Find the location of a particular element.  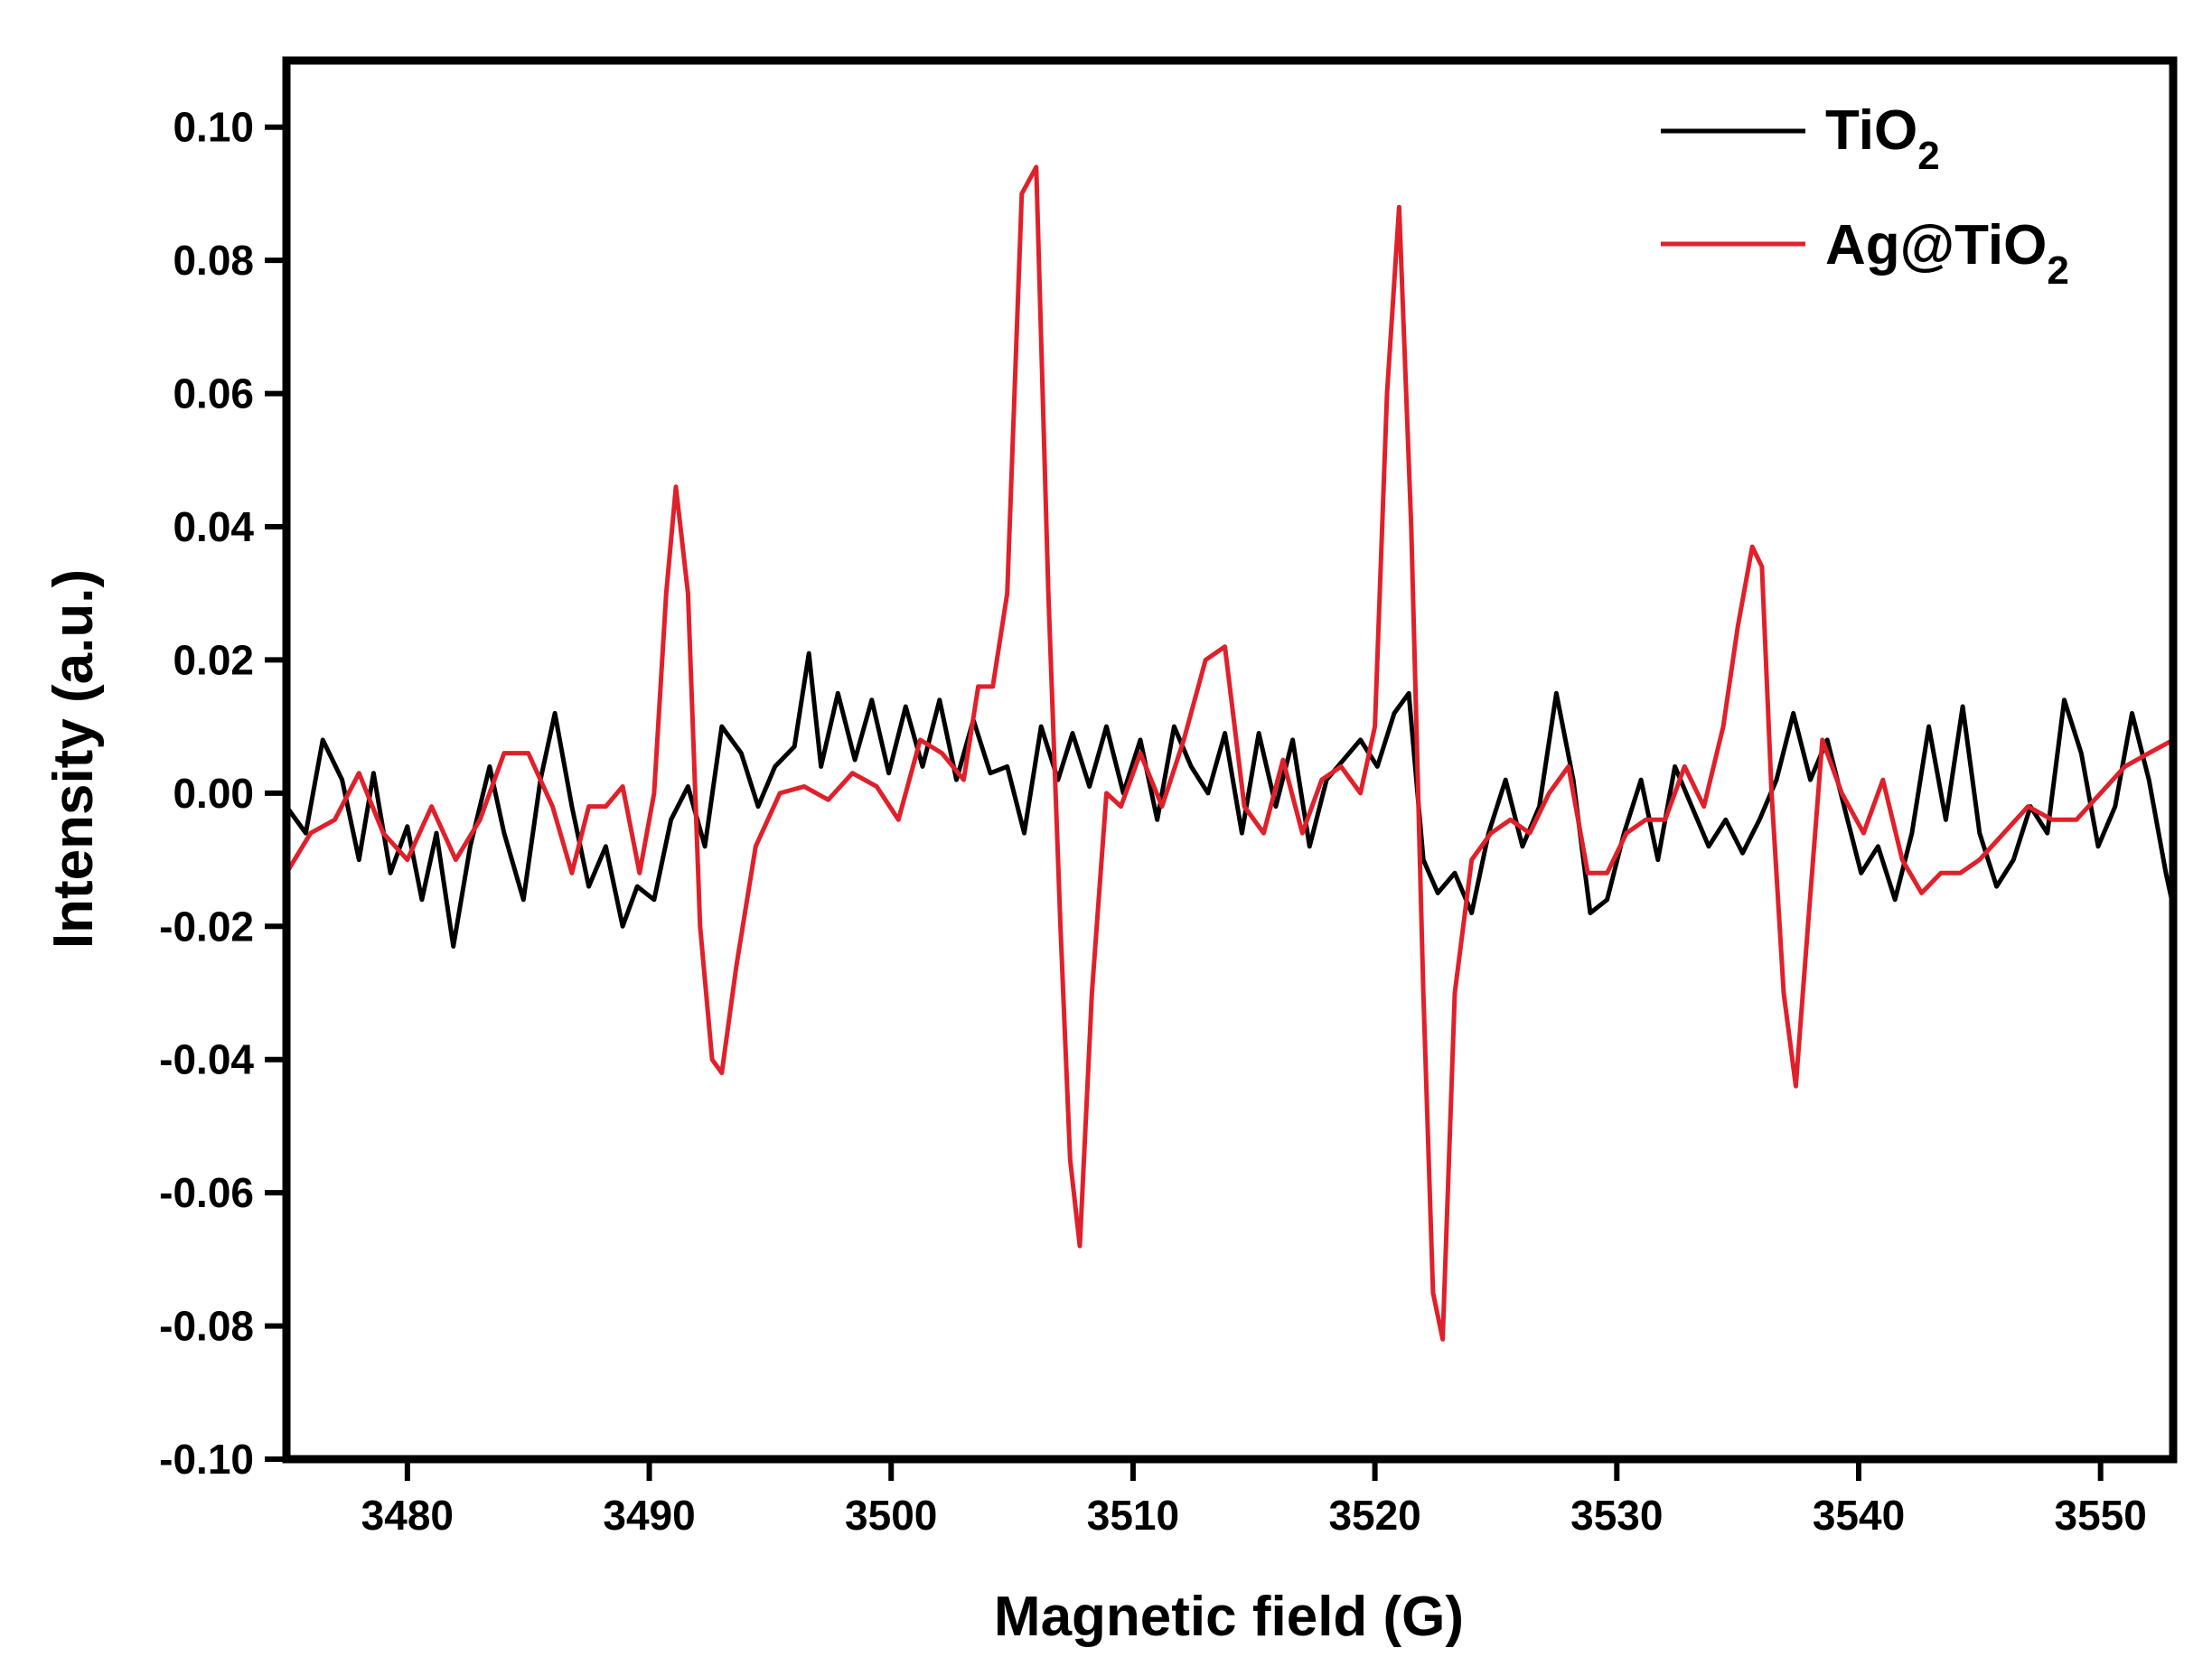

legend-label-ag-tio2: Ag@TiO2 is located at coordinates (1947, 253).